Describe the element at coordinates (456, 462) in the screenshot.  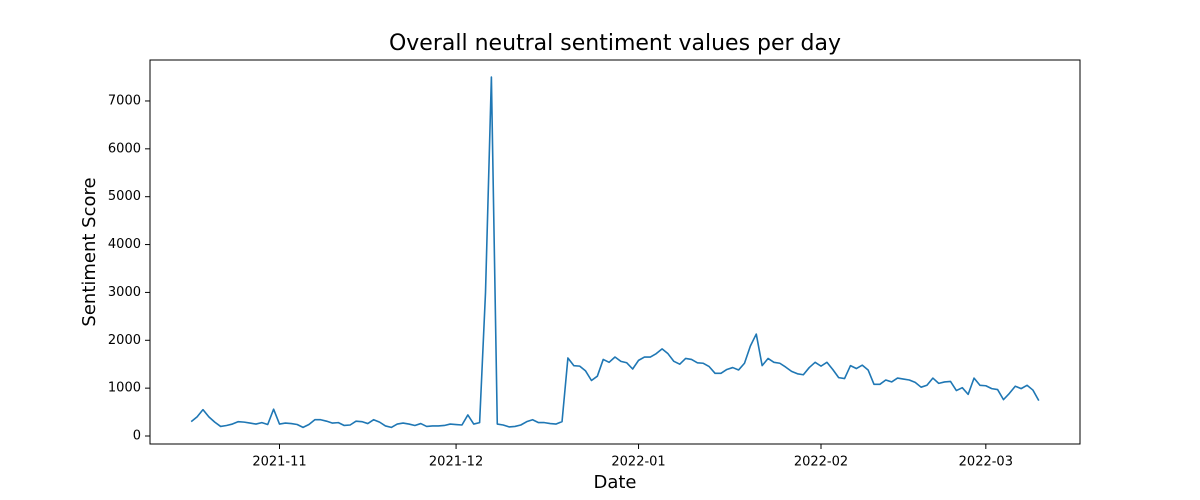
I see `x-tick-label: 2021-12` at that location.